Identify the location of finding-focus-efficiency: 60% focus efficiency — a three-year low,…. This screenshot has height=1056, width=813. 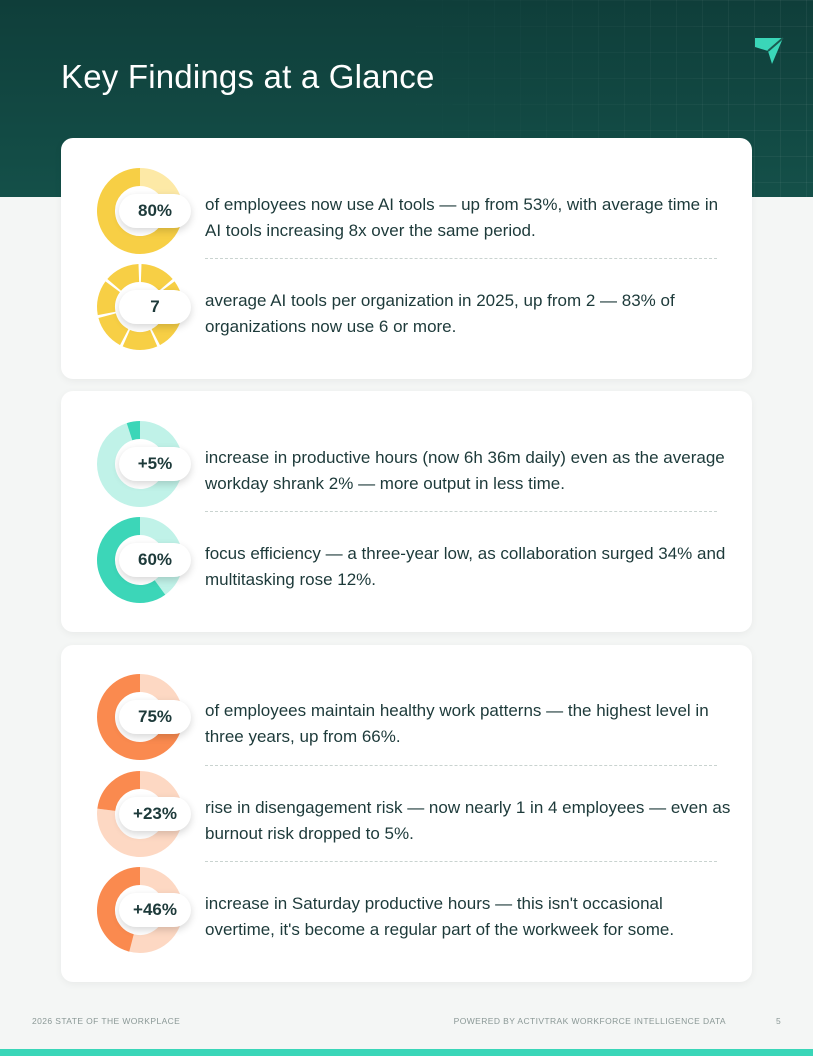
(406, 555).